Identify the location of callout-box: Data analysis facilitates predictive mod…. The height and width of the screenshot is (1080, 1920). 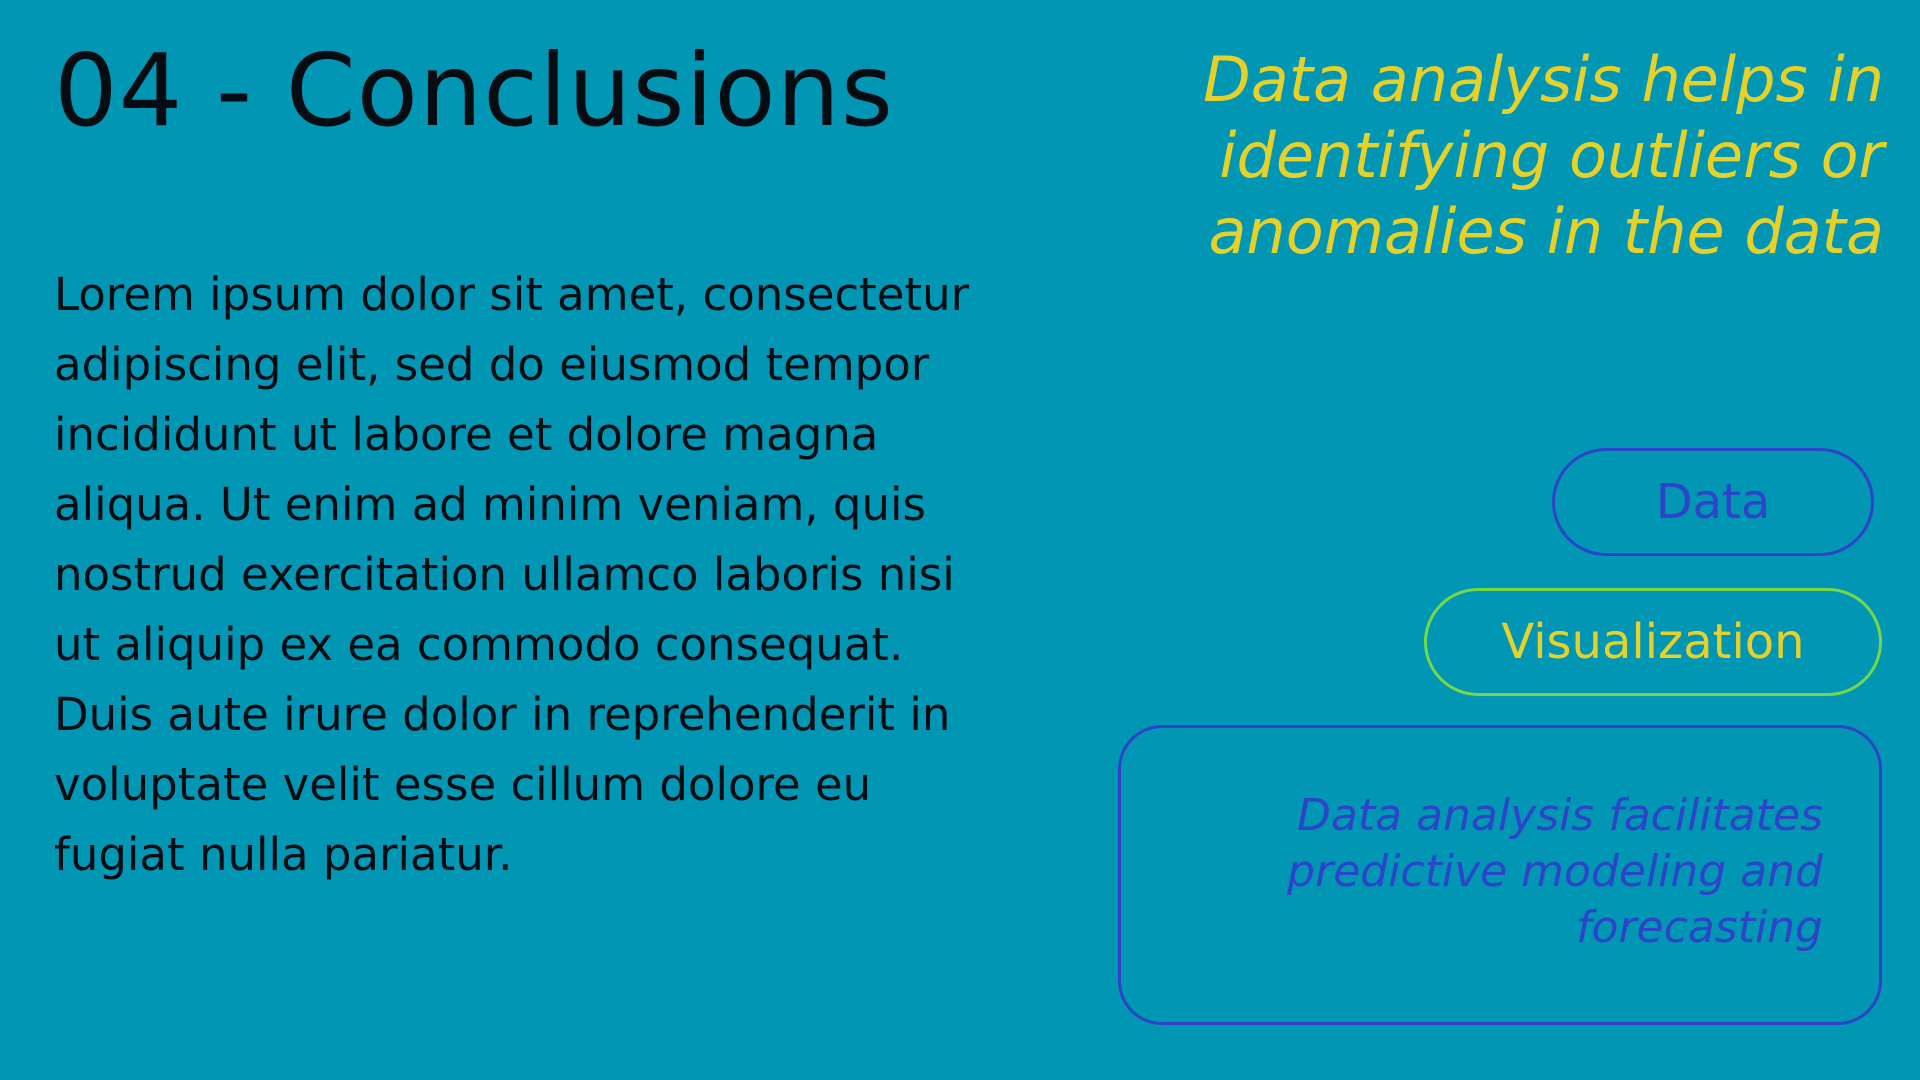
(1500, 875).